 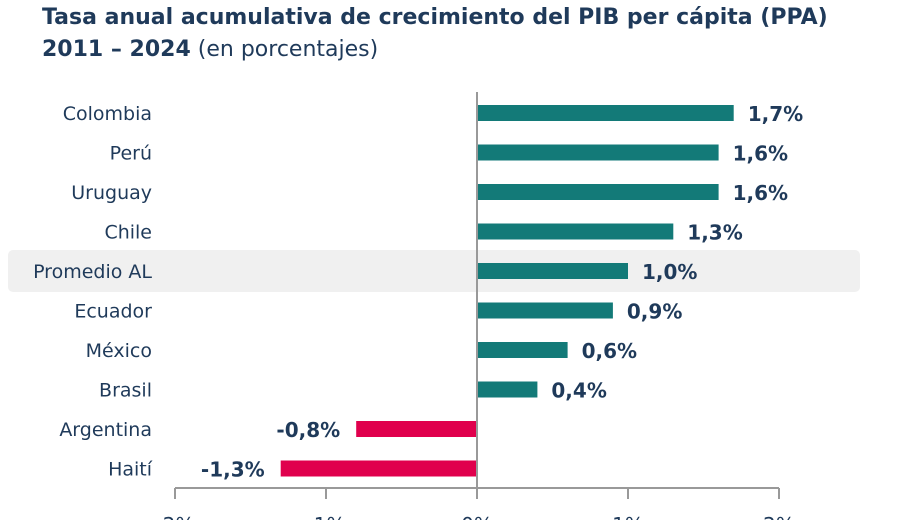 What do you see at coordinates (233, 470) in the screenshot?
I see `data-label: -1,3%` at bounding box center [233, 470].